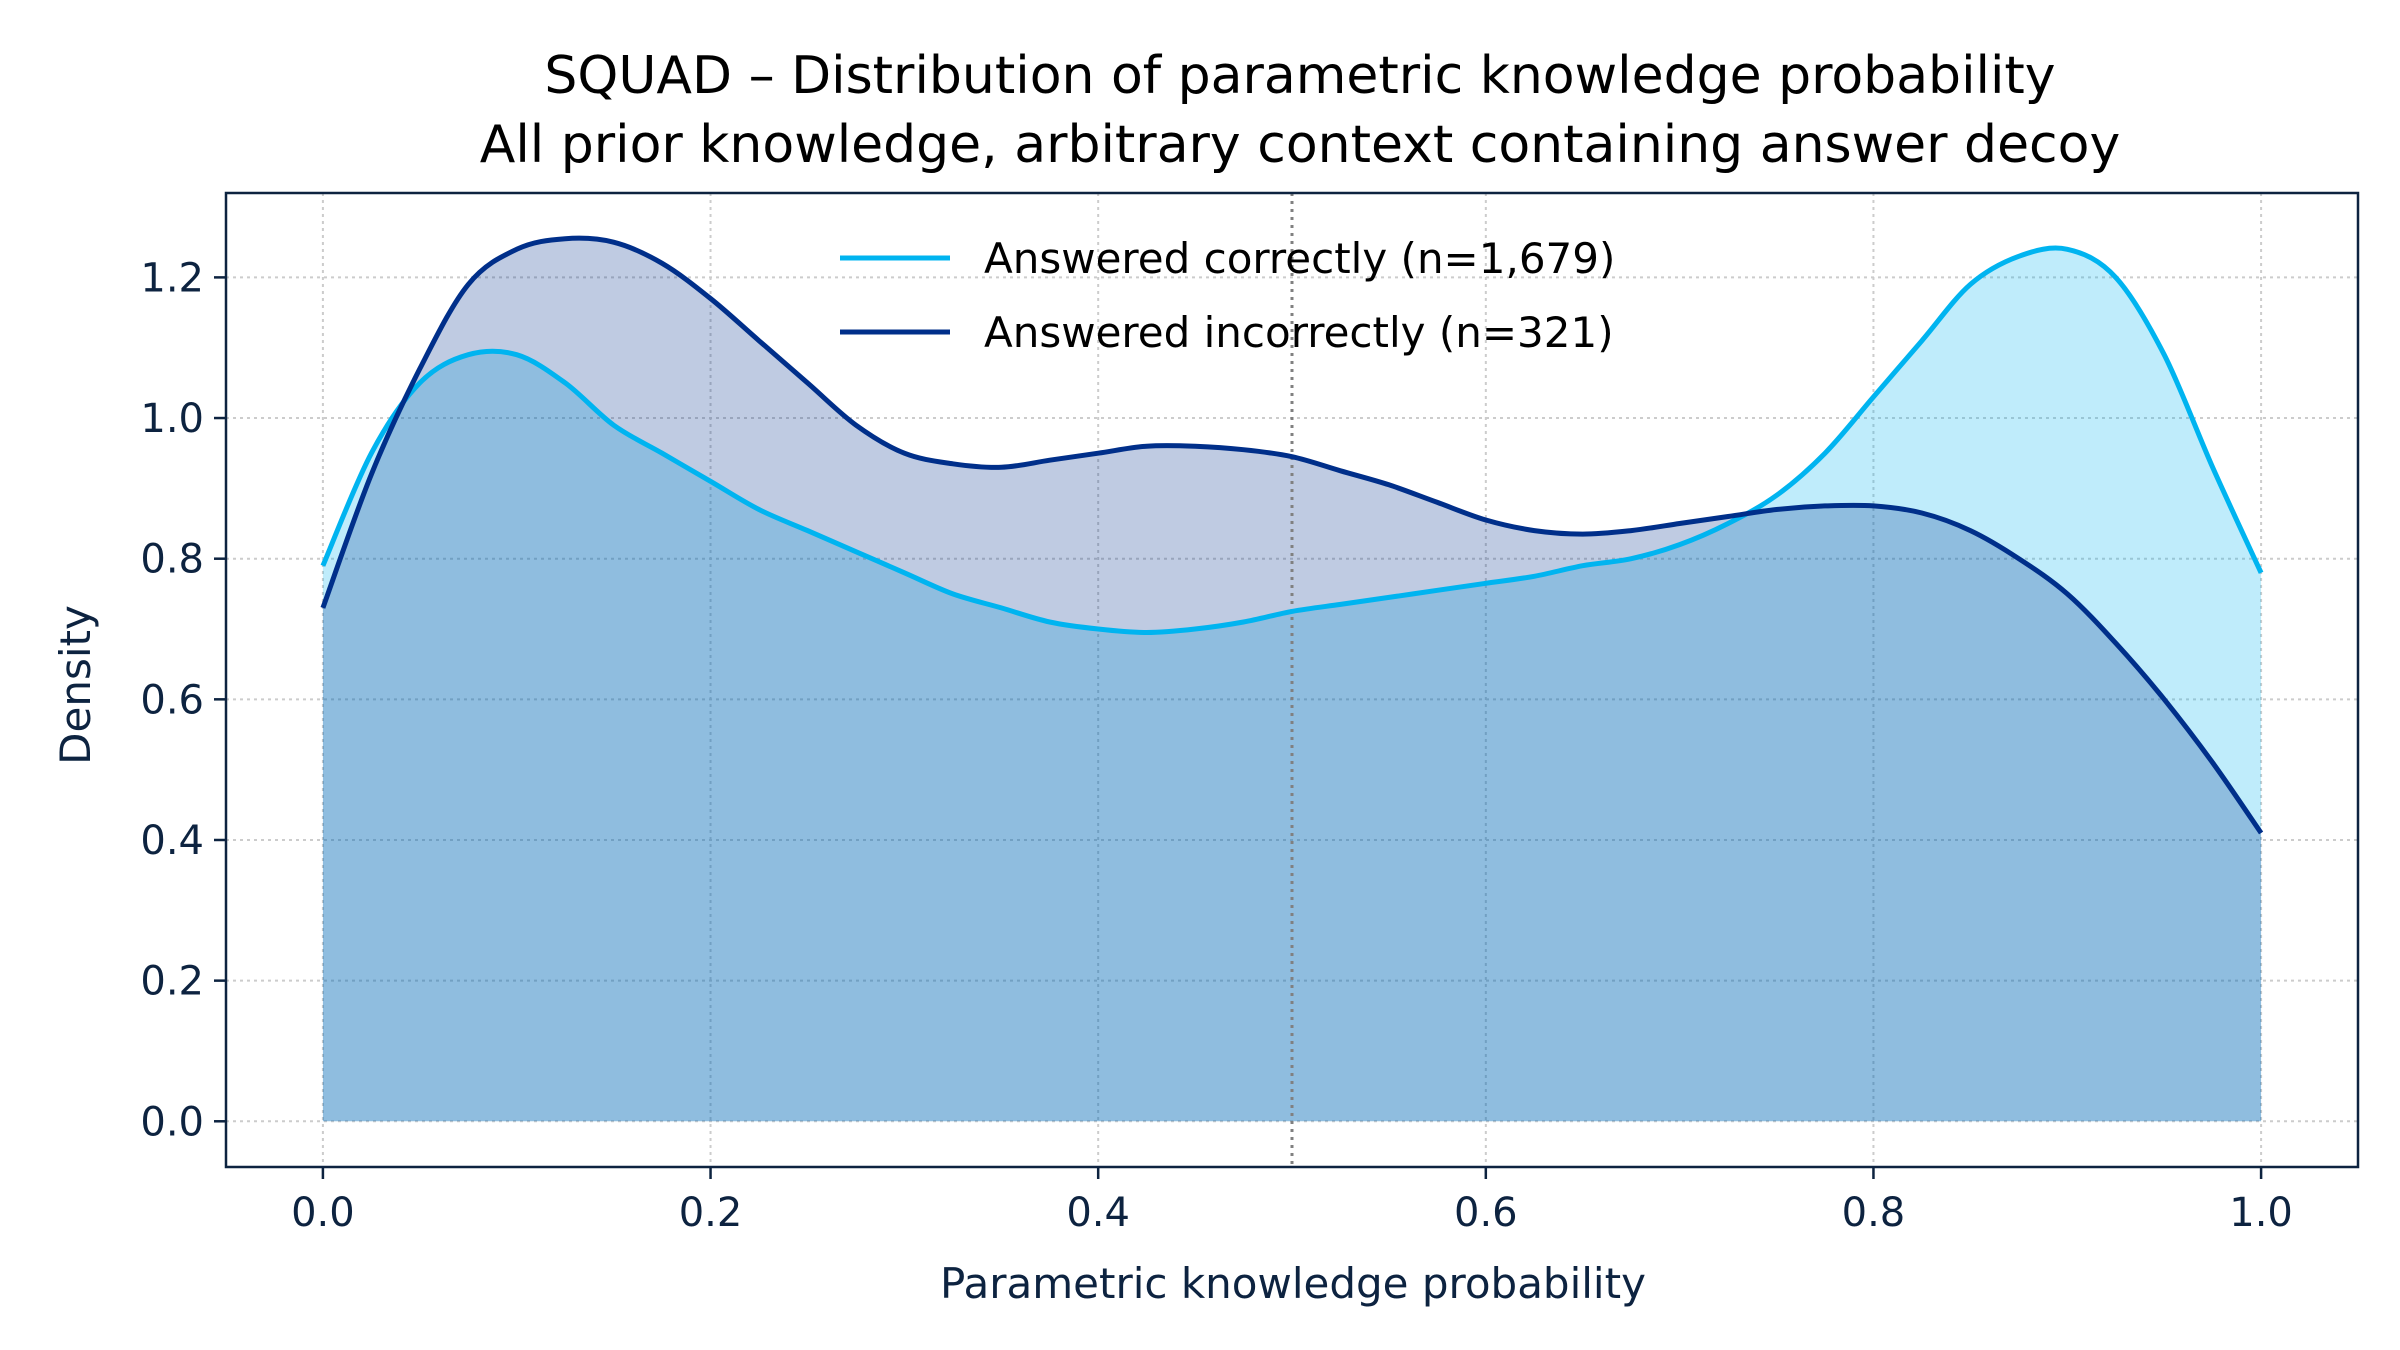  Describe the element at coordinates (711, 1213) in the screenshot. I see `x-tick-label: 0.2` at that location.